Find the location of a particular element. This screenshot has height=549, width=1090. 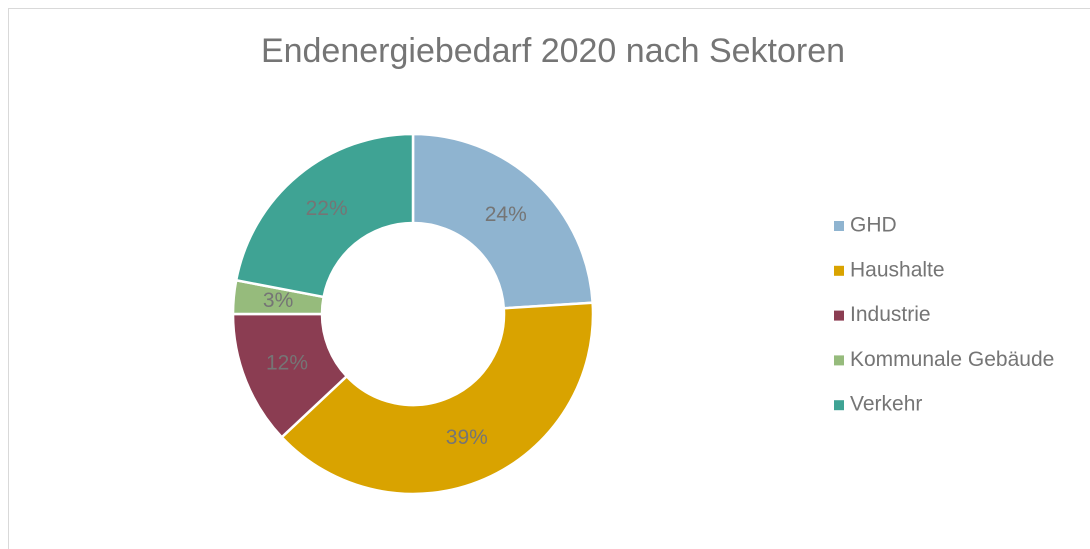

data-label: 39% is located at coordinates (467, 437).